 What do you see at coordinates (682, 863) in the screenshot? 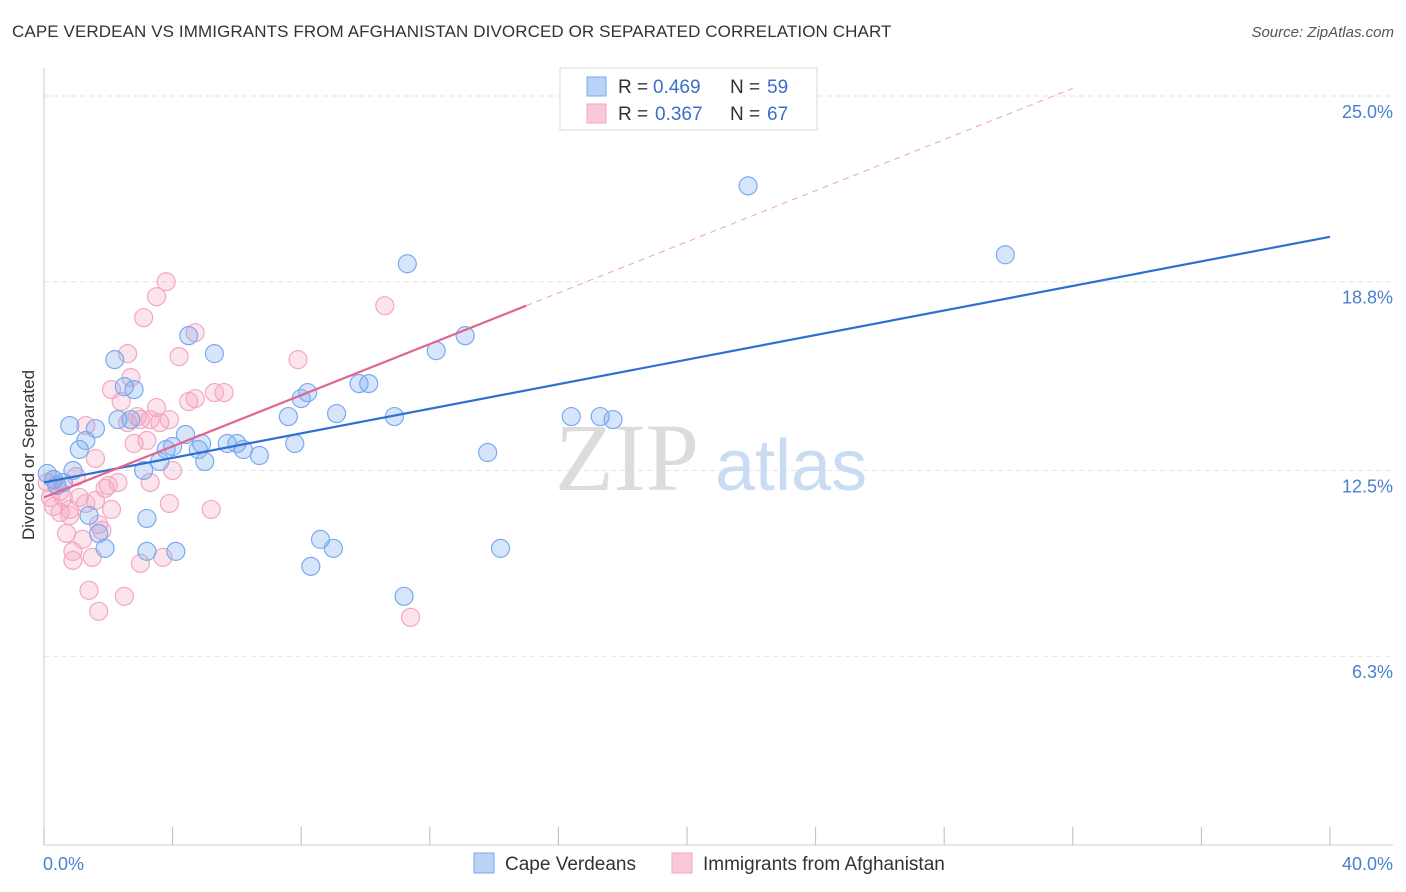
I see `bottom-legend-swatch-pink` at bounding box center [682, 863].